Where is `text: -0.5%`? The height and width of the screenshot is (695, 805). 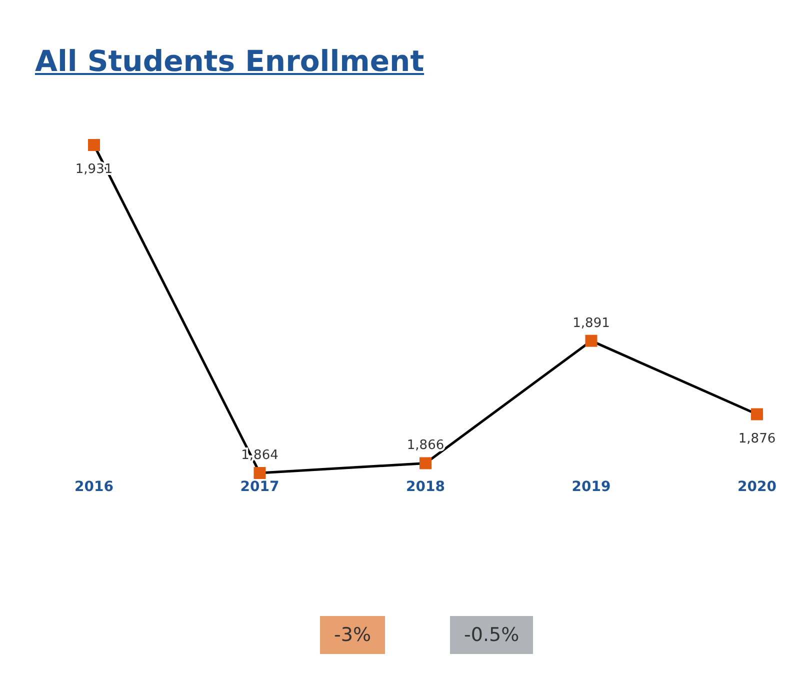
text: -0.5% is located at coordinates (492, 635).